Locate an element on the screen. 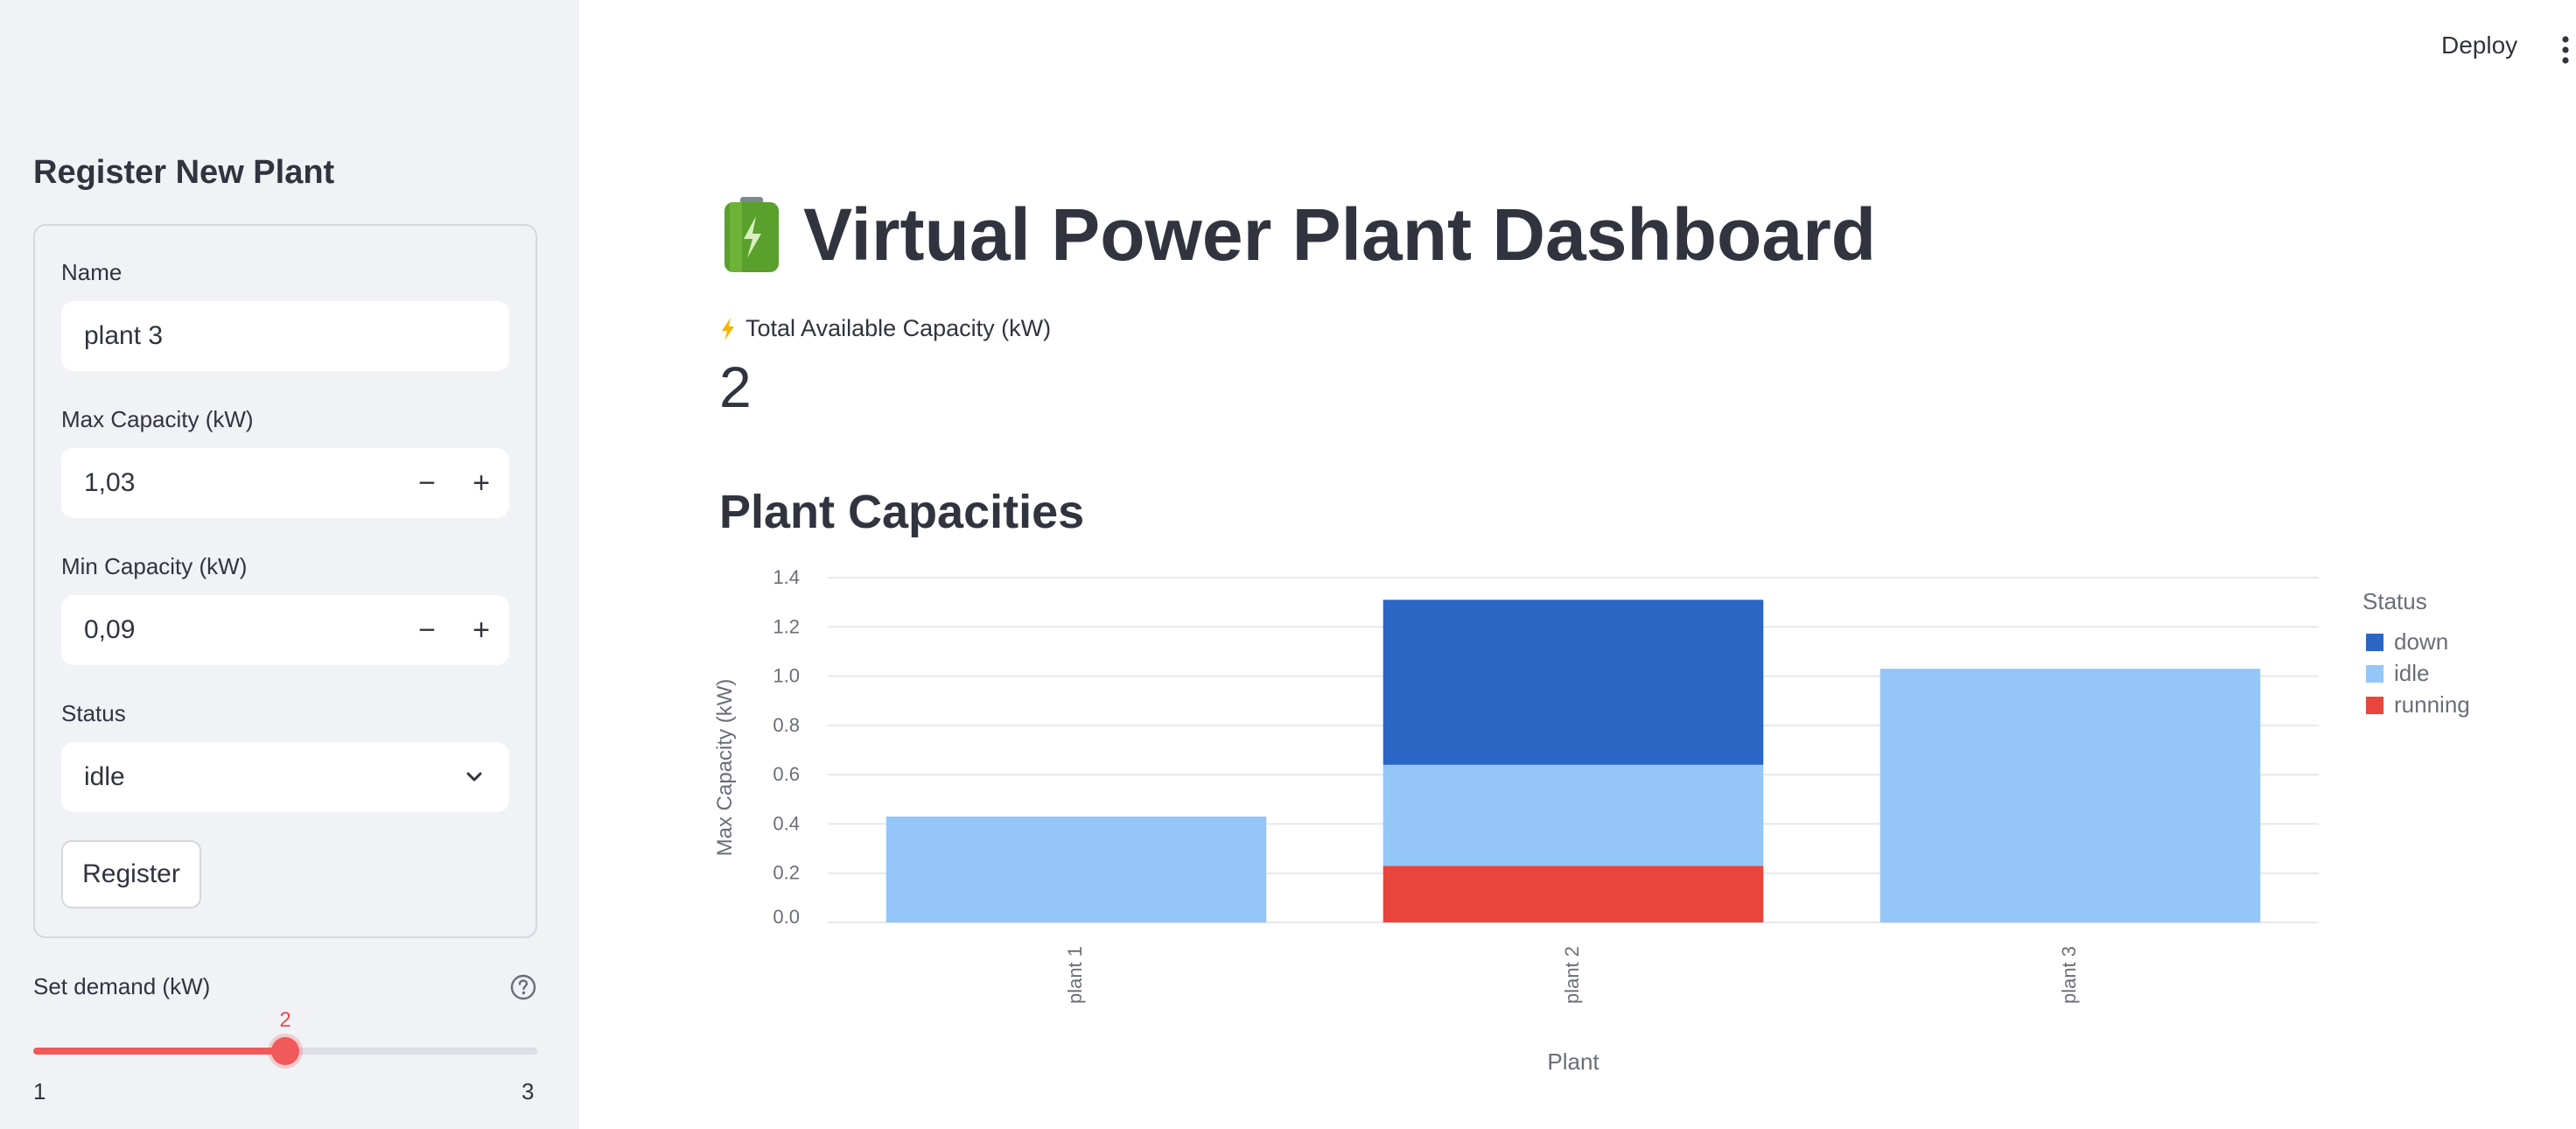 The image size is (2576, 1129). x-tick-label: plant 2 is located at coordinates (1572, 975).